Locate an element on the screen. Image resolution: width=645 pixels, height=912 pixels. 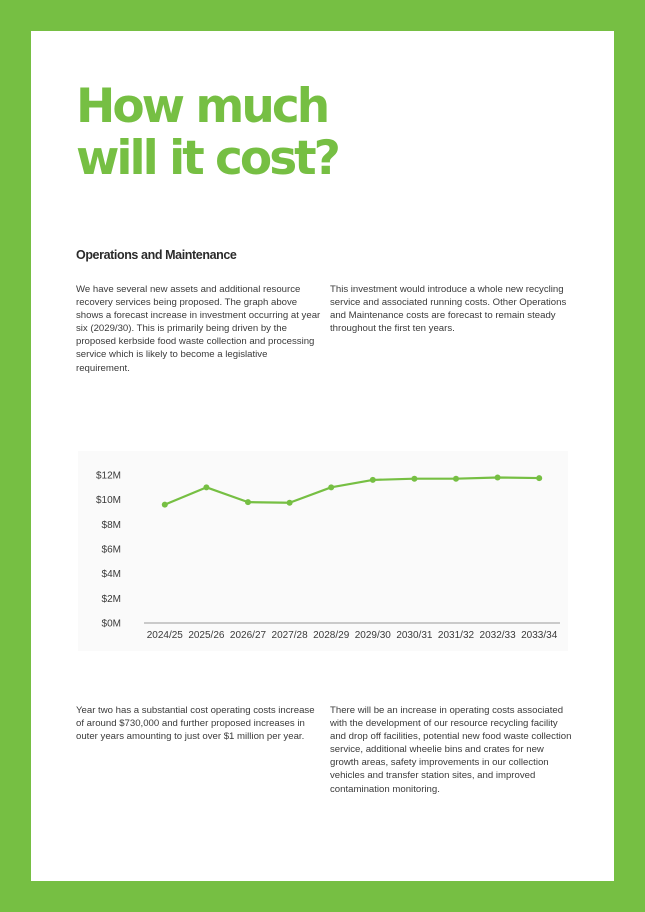
series-points is located at coordinates (352, 491).